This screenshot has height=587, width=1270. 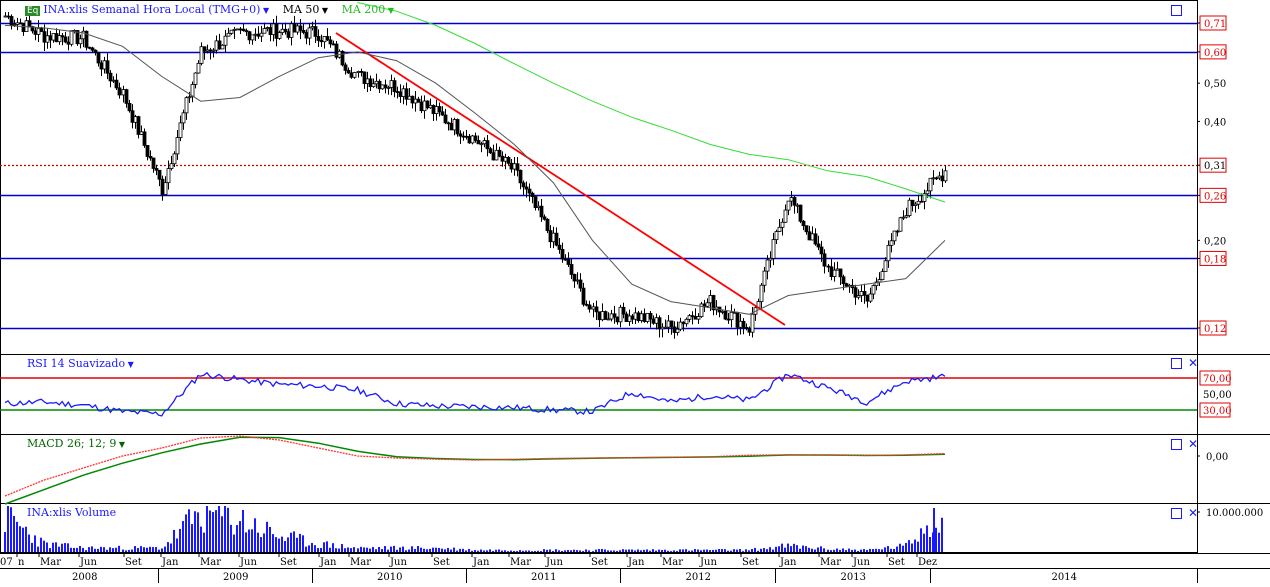 I want to click on rsi-pane-controls: ✕, so click(x=1184, y=363).